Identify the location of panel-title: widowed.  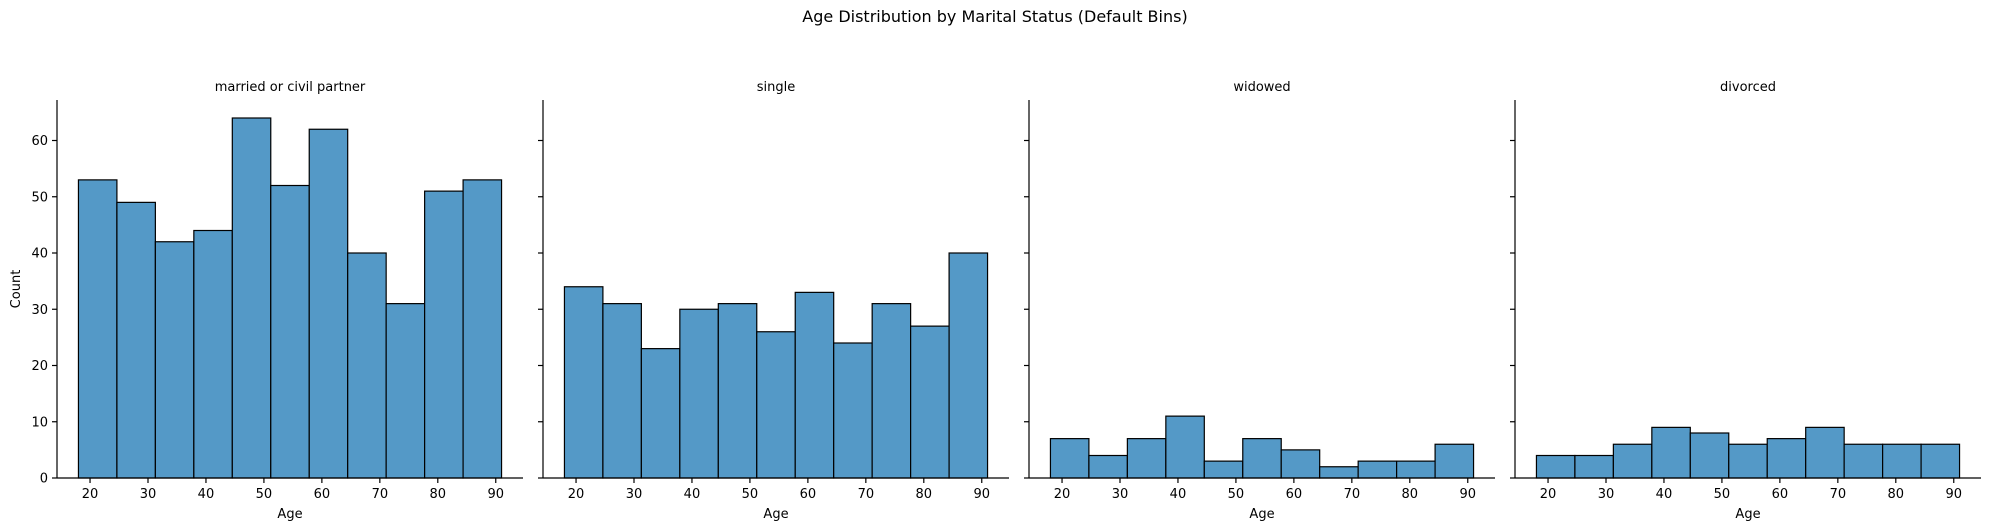
(1261, 87).